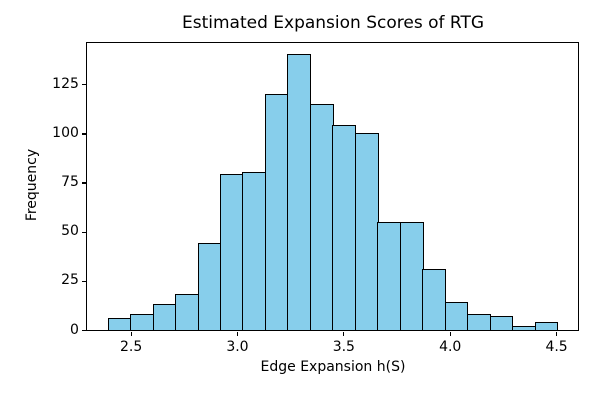  What do you see at coordinates (74, 329) in the screenshot?
I see `y-tick-label: 0` at bounding box center [74, 329].